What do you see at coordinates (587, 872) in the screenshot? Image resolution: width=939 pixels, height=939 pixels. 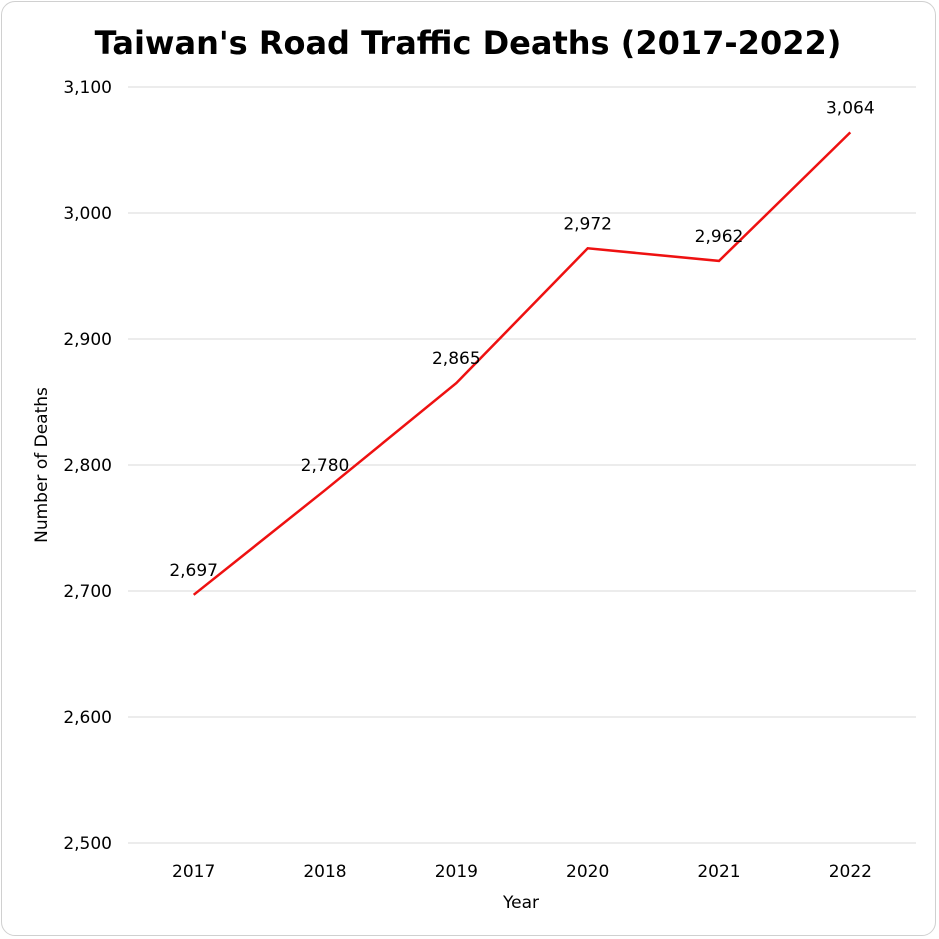 I see `x-tick-label: 2020` at bounding box center [587, 872].